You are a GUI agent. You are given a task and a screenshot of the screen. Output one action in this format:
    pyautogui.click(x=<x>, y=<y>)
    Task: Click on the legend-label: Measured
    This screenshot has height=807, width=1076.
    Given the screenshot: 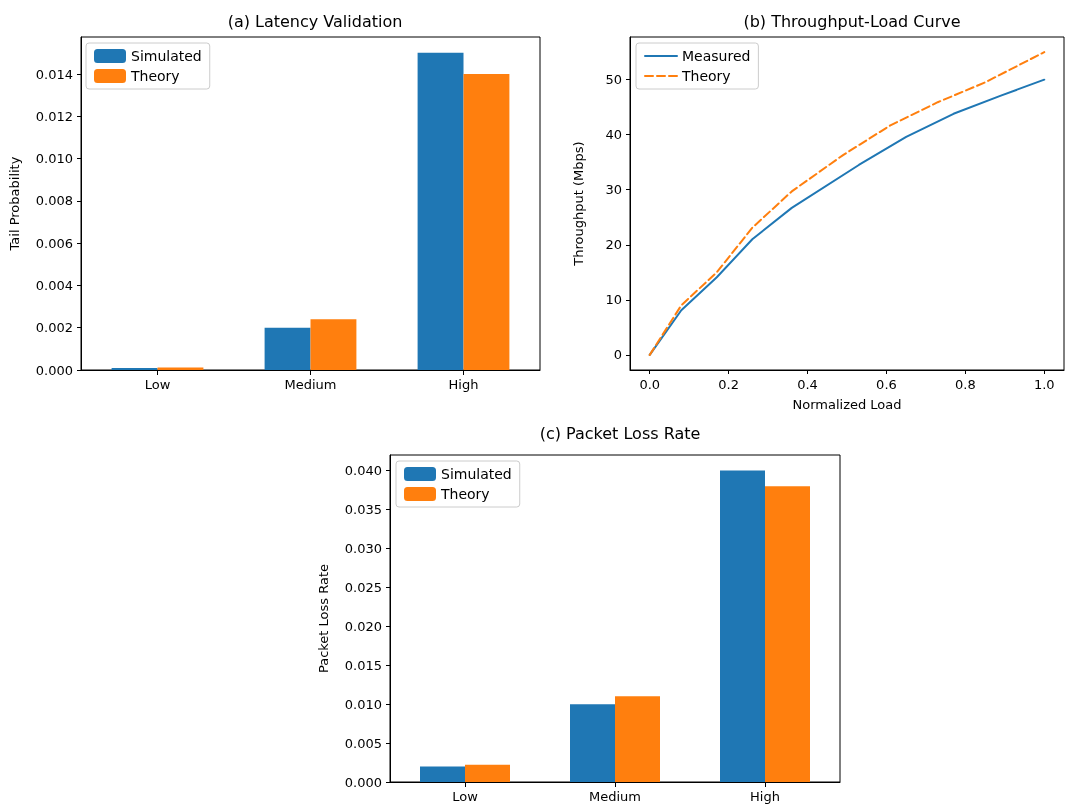 What is the action you would take?
    pyautogui.click(x=716, y=56)
    